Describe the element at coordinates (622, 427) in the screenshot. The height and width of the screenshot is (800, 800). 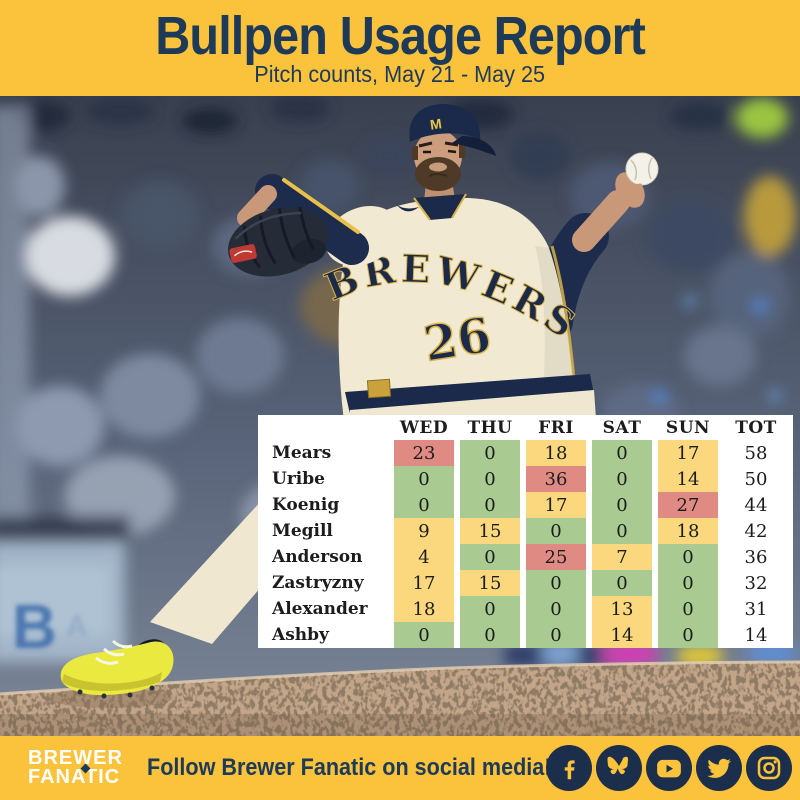
I see `col-header-SAT: SAT` at that location.